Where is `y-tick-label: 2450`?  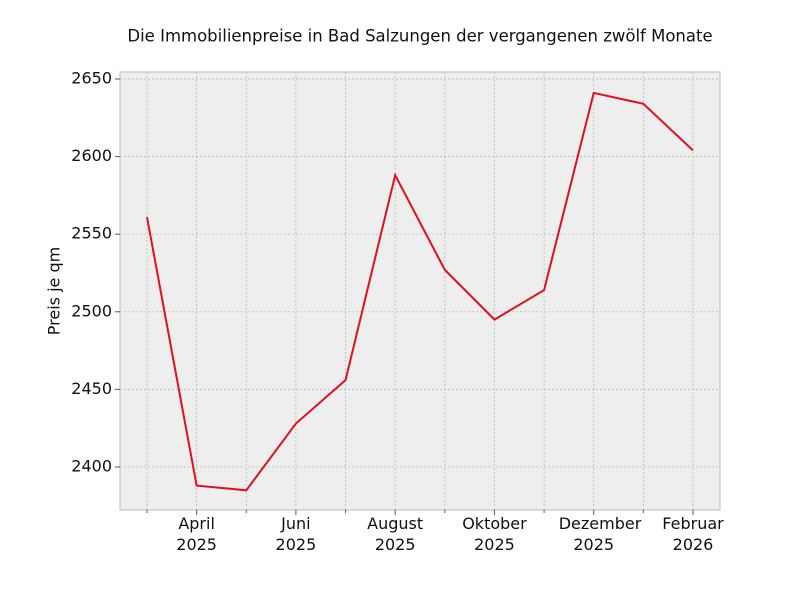
y-tick-label: 2450 is located at coordinates (91, 388).